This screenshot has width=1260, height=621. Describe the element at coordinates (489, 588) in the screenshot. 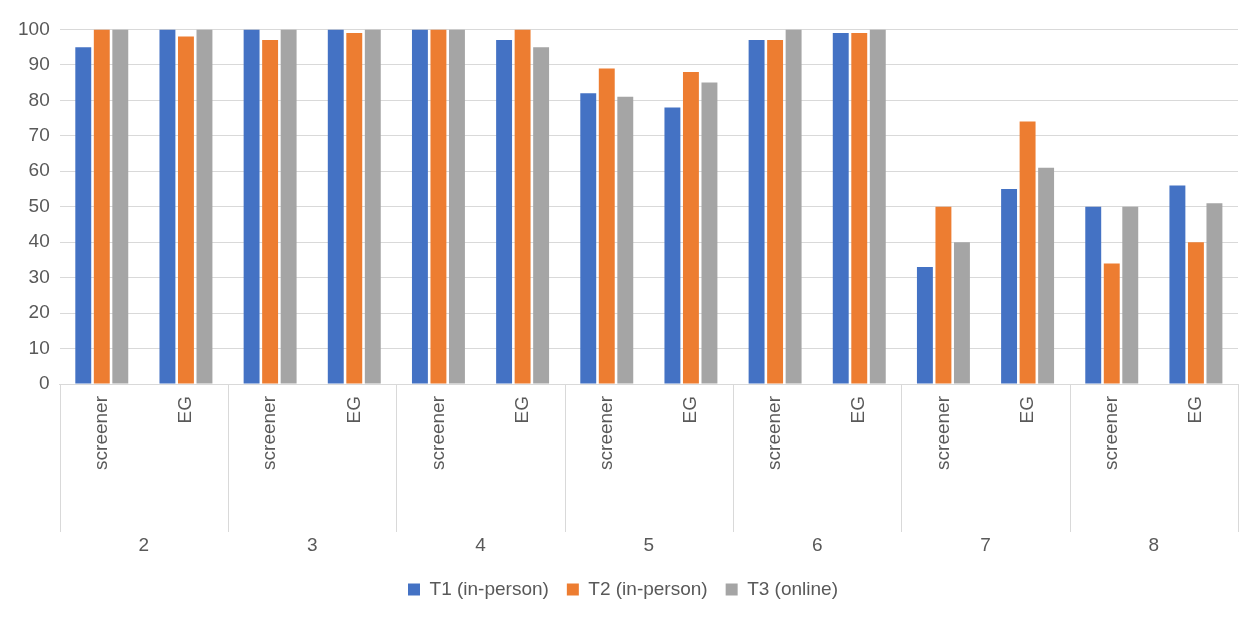

I see `legend-label: T1 (in-person)` at that location.